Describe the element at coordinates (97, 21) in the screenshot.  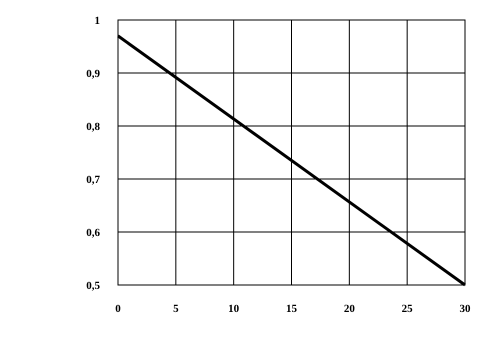
I see `y-tick-label: 1` at that location.